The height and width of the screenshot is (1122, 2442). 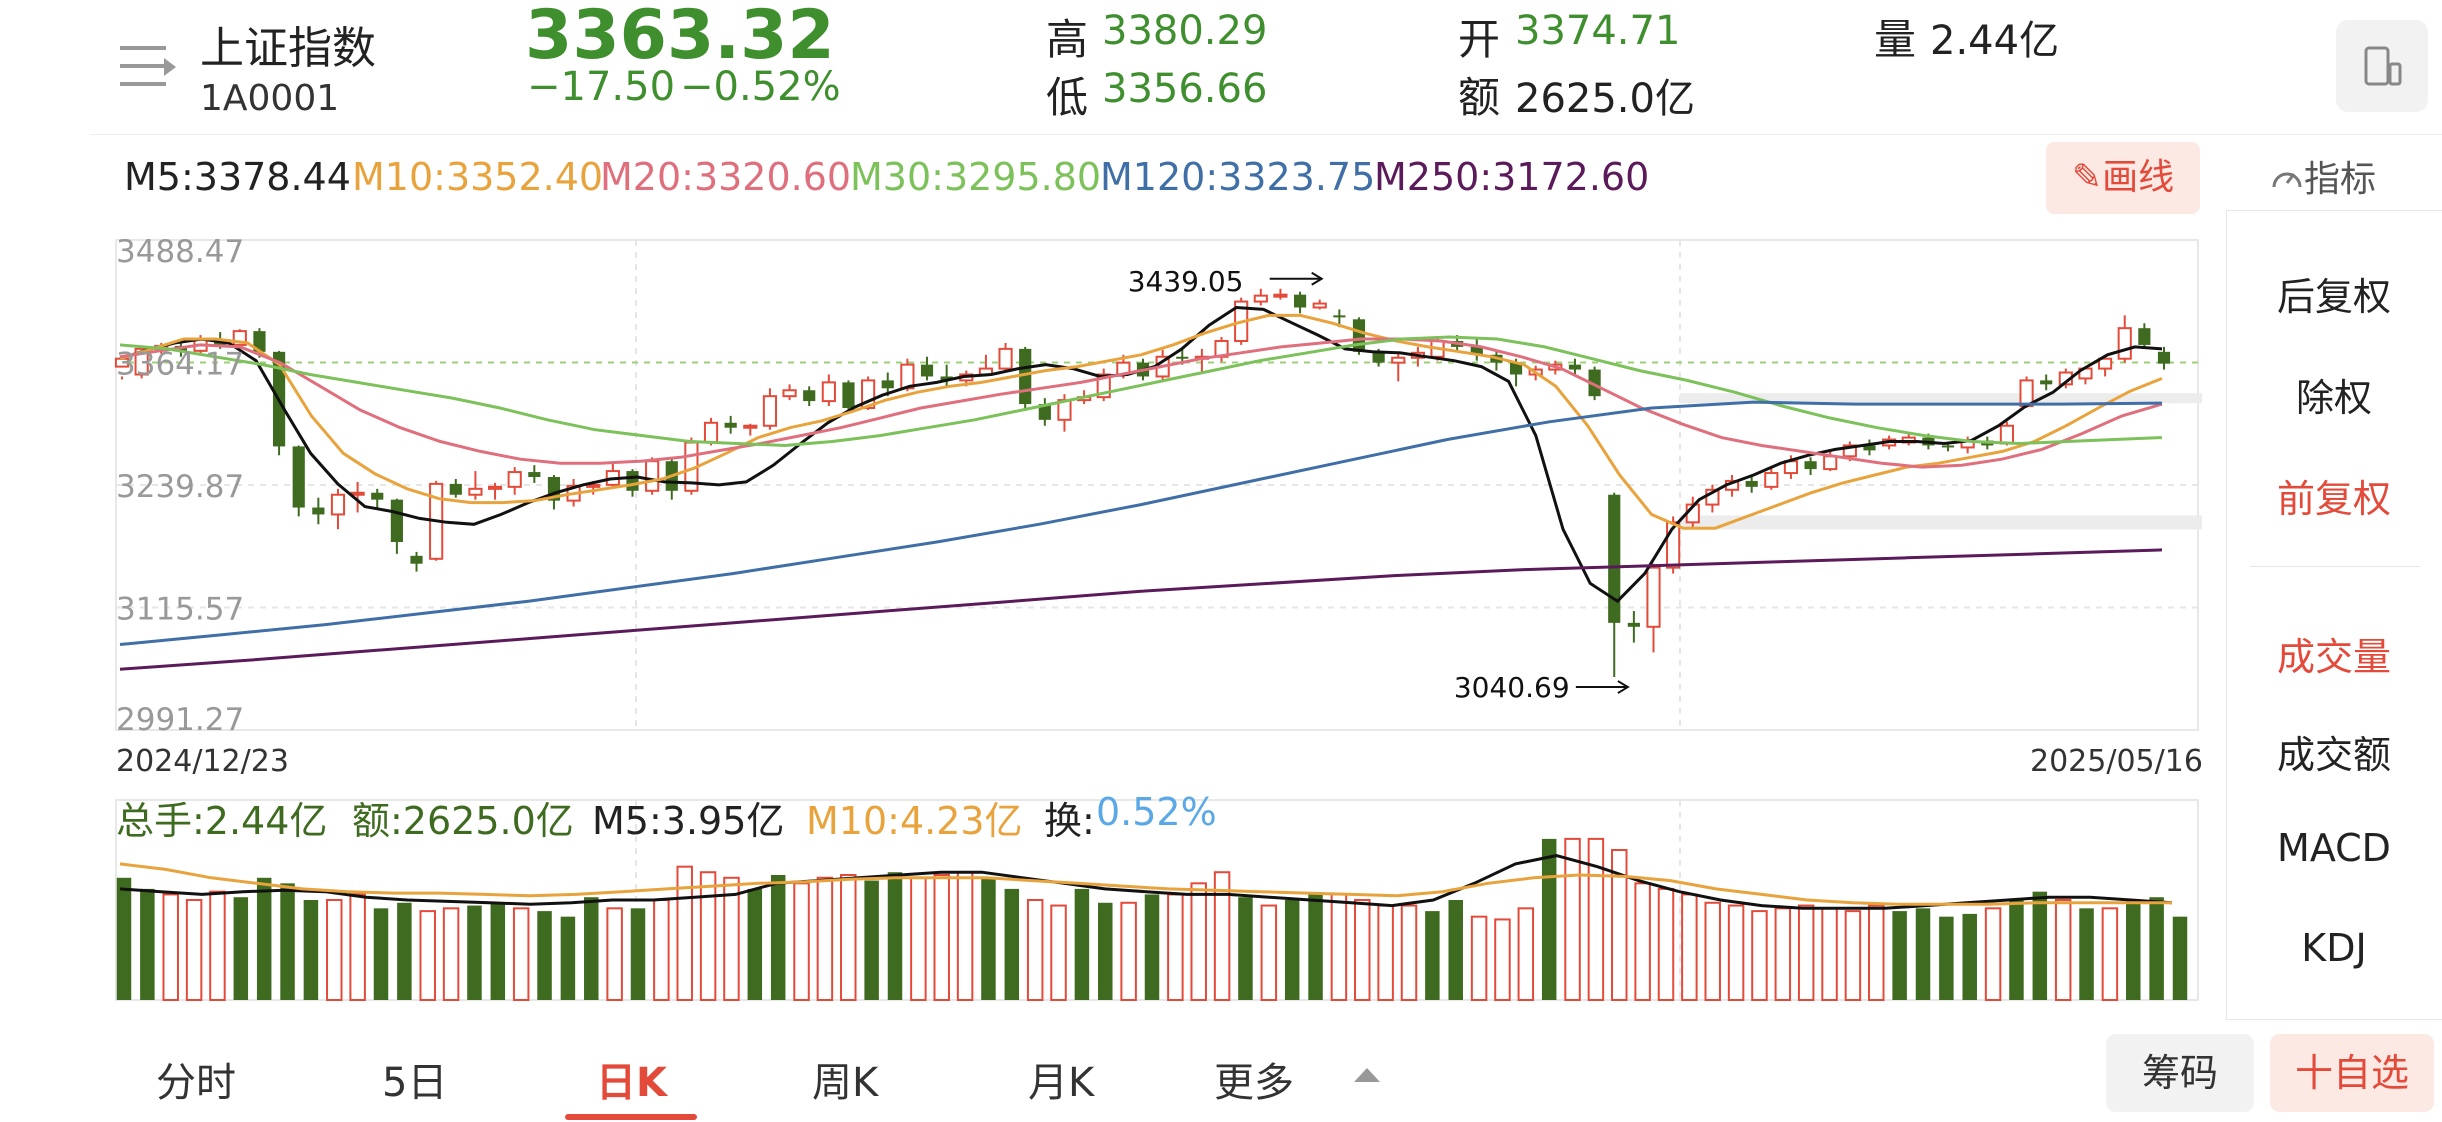 I want to click on caret-up-icon, so click(x=1367, y=1075).